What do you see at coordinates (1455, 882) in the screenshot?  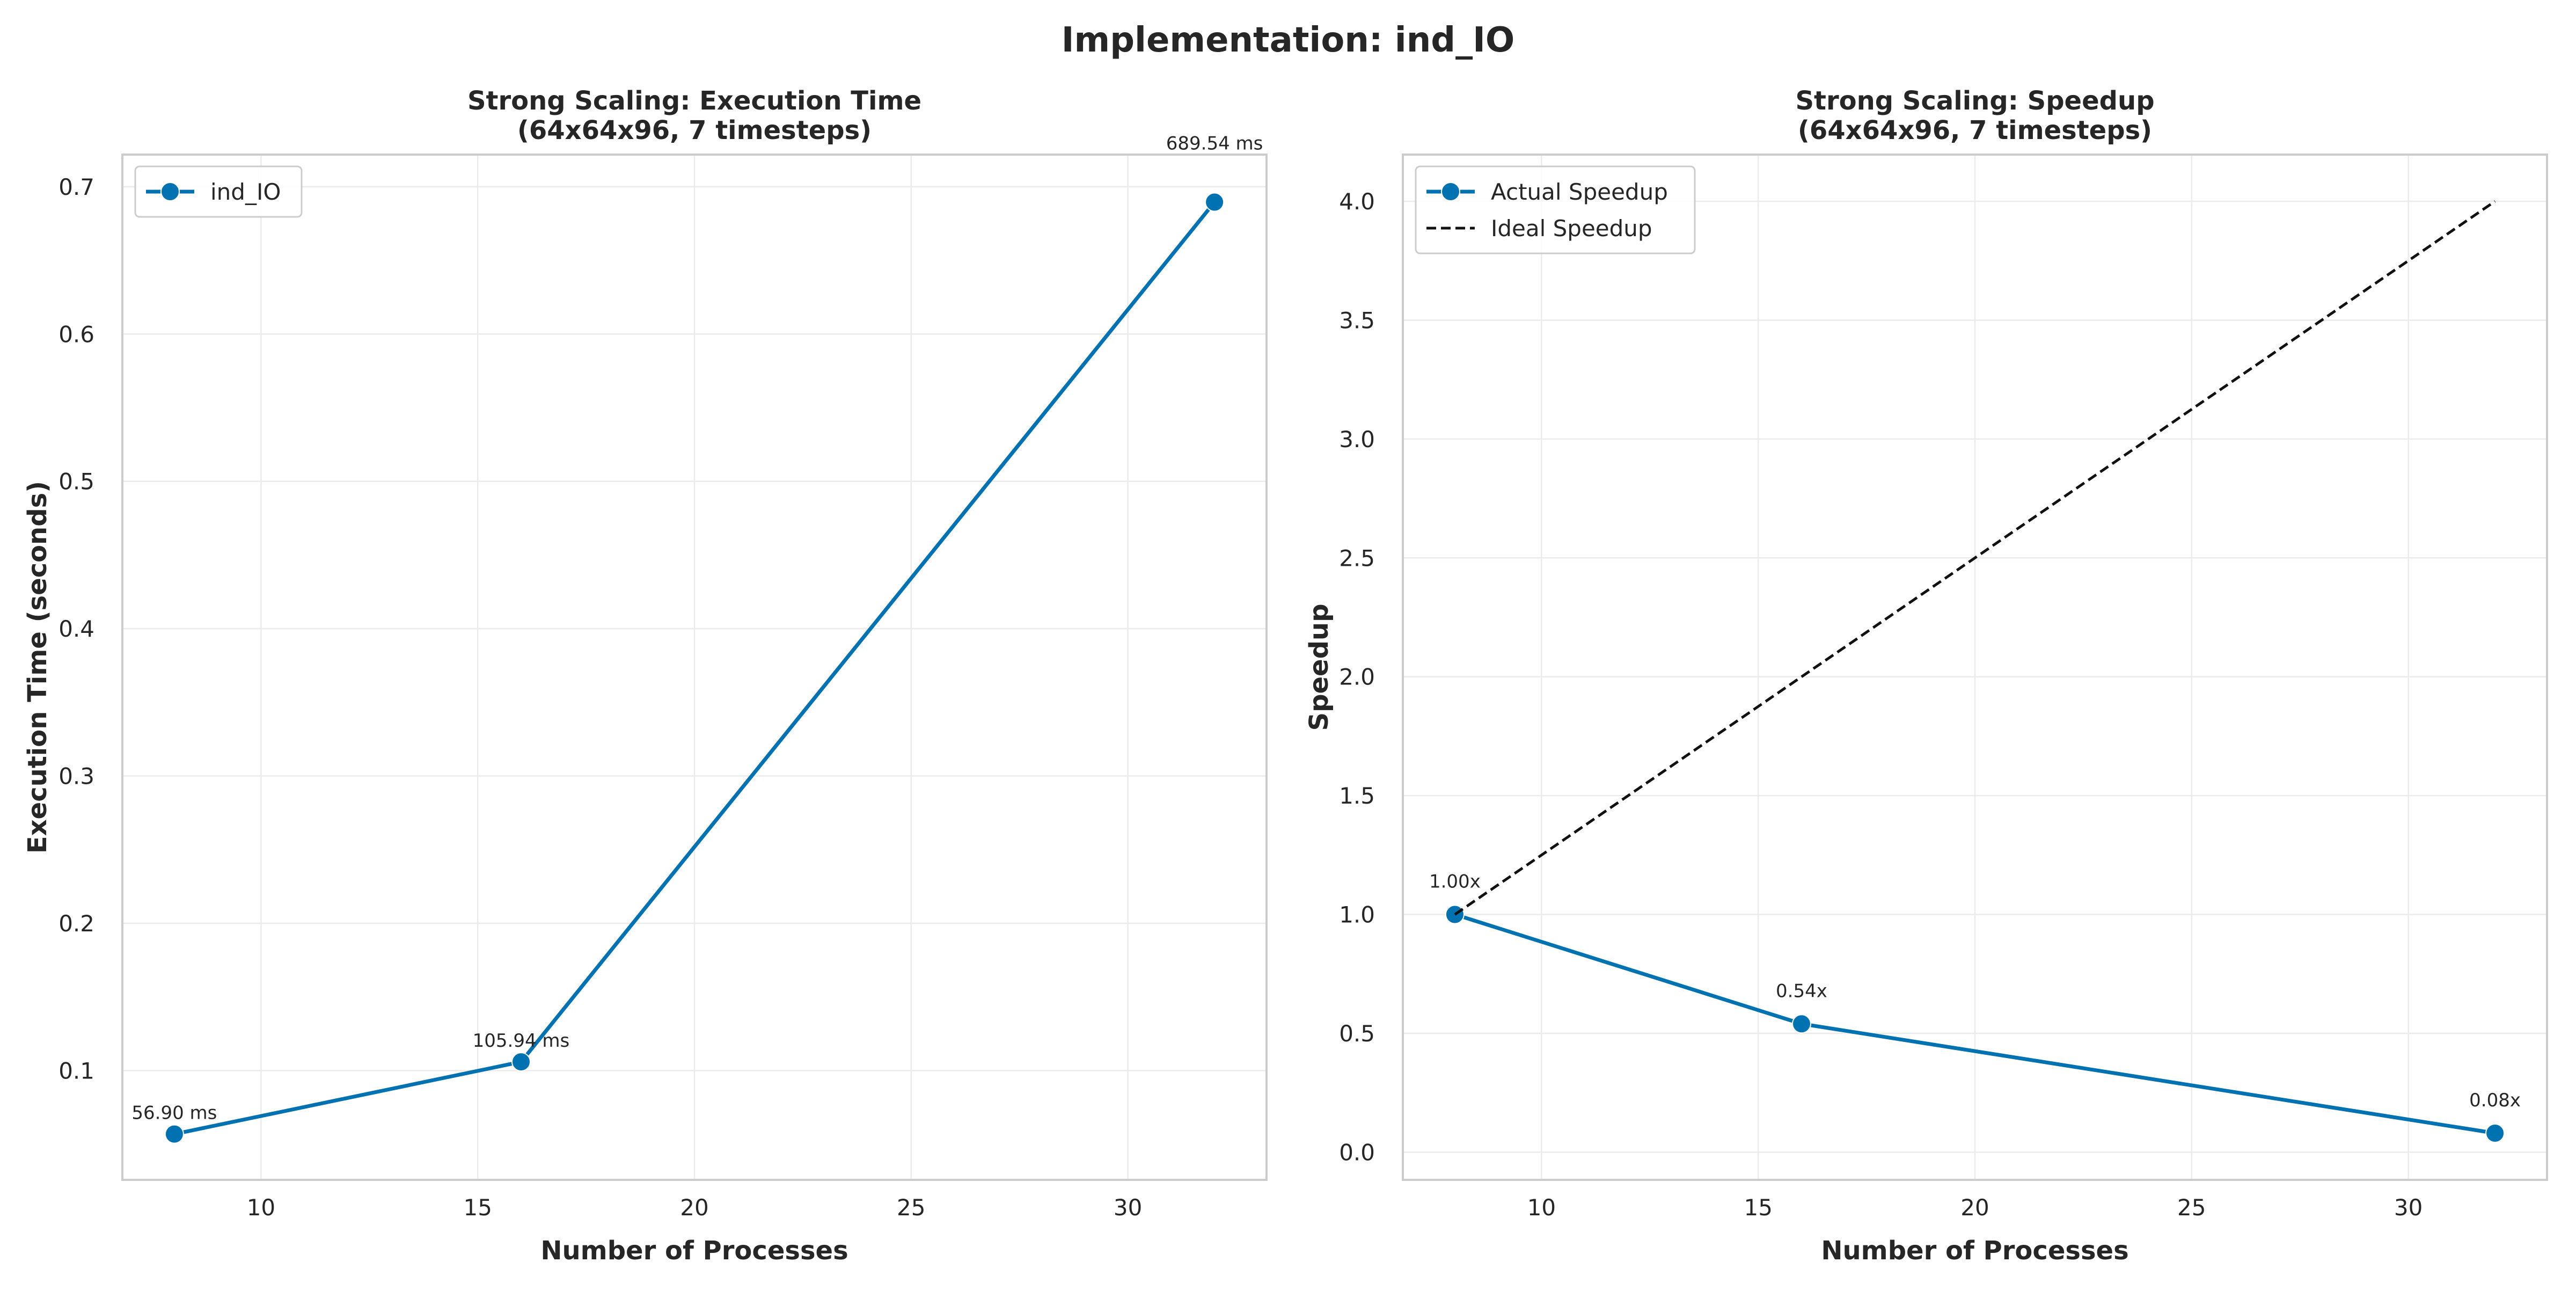 I see `data-label: 1.00x` at bounding box center [1455, 882].